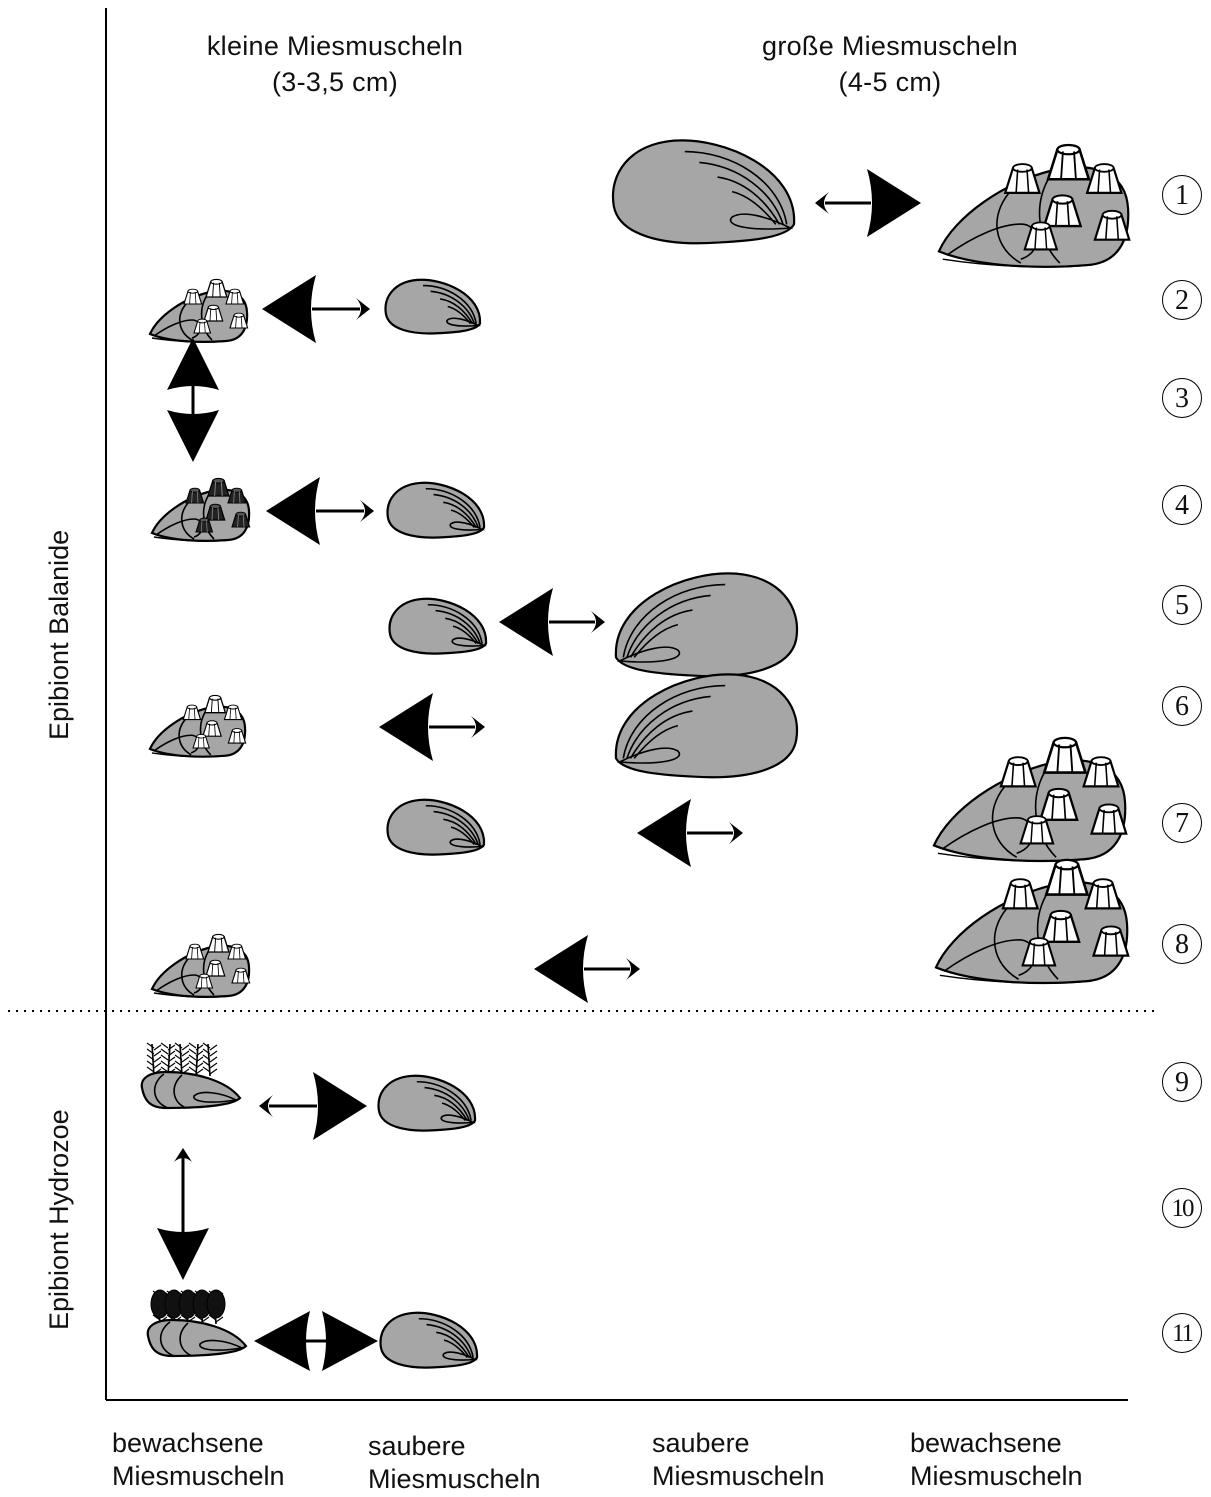  Describe the element at coordinates (197, 726) in the screenshot. I see `row6-small-barnacled-mussel` at that location.